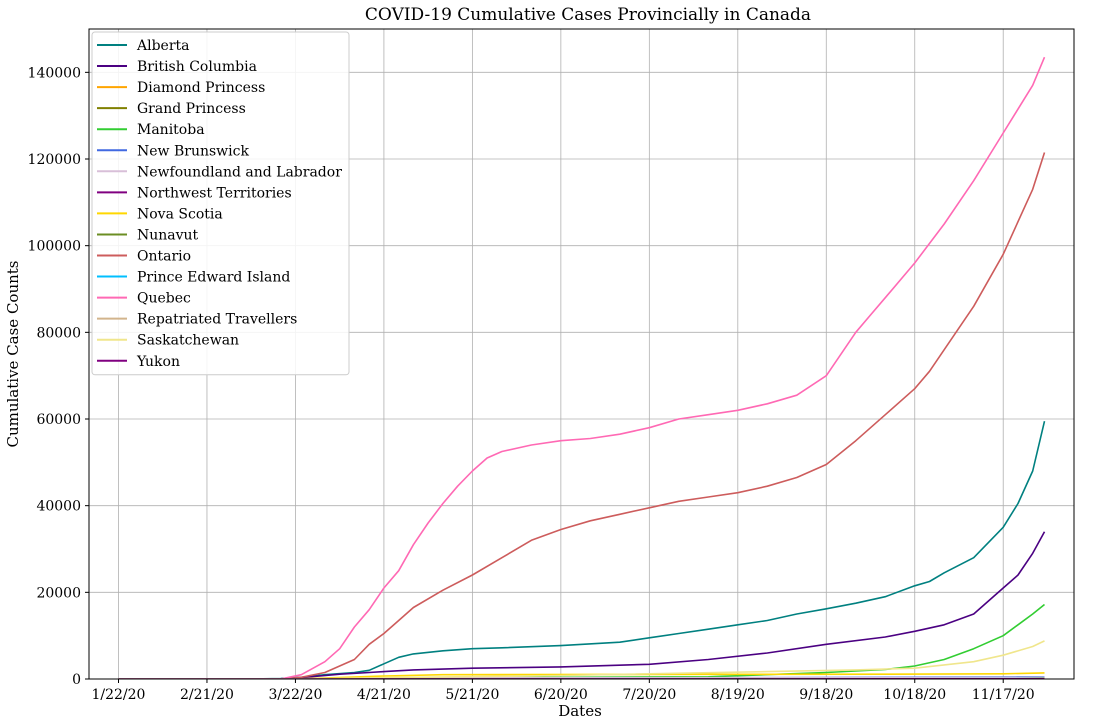 The height and width of the screenshot is (724, 1097). What do you see at coordinates (118, 695) in the screenshot?
I see `x-tick-label: 1/22/20` at bounding box center [118, 695].